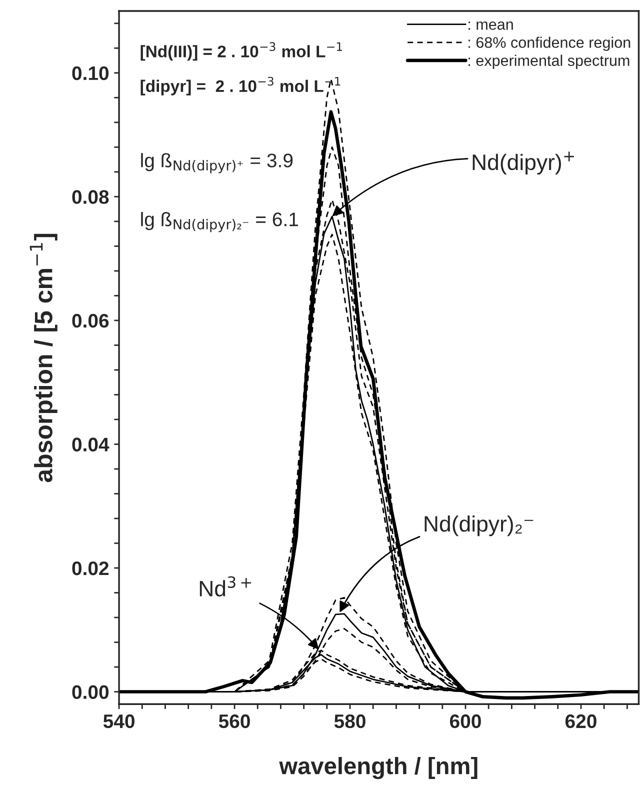 This screenshot has height=785, width=640. I want to click on y-tick-label: 0.02, so click(90, 568).